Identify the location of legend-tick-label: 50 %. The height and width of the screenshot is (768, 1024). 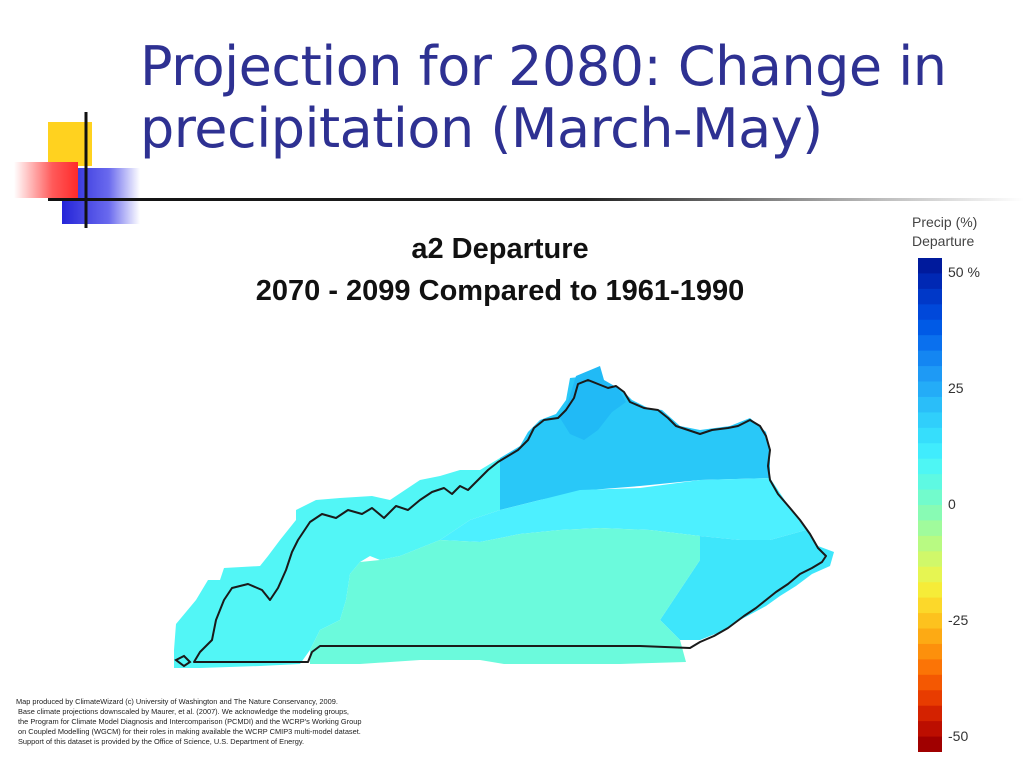
(964, 272).